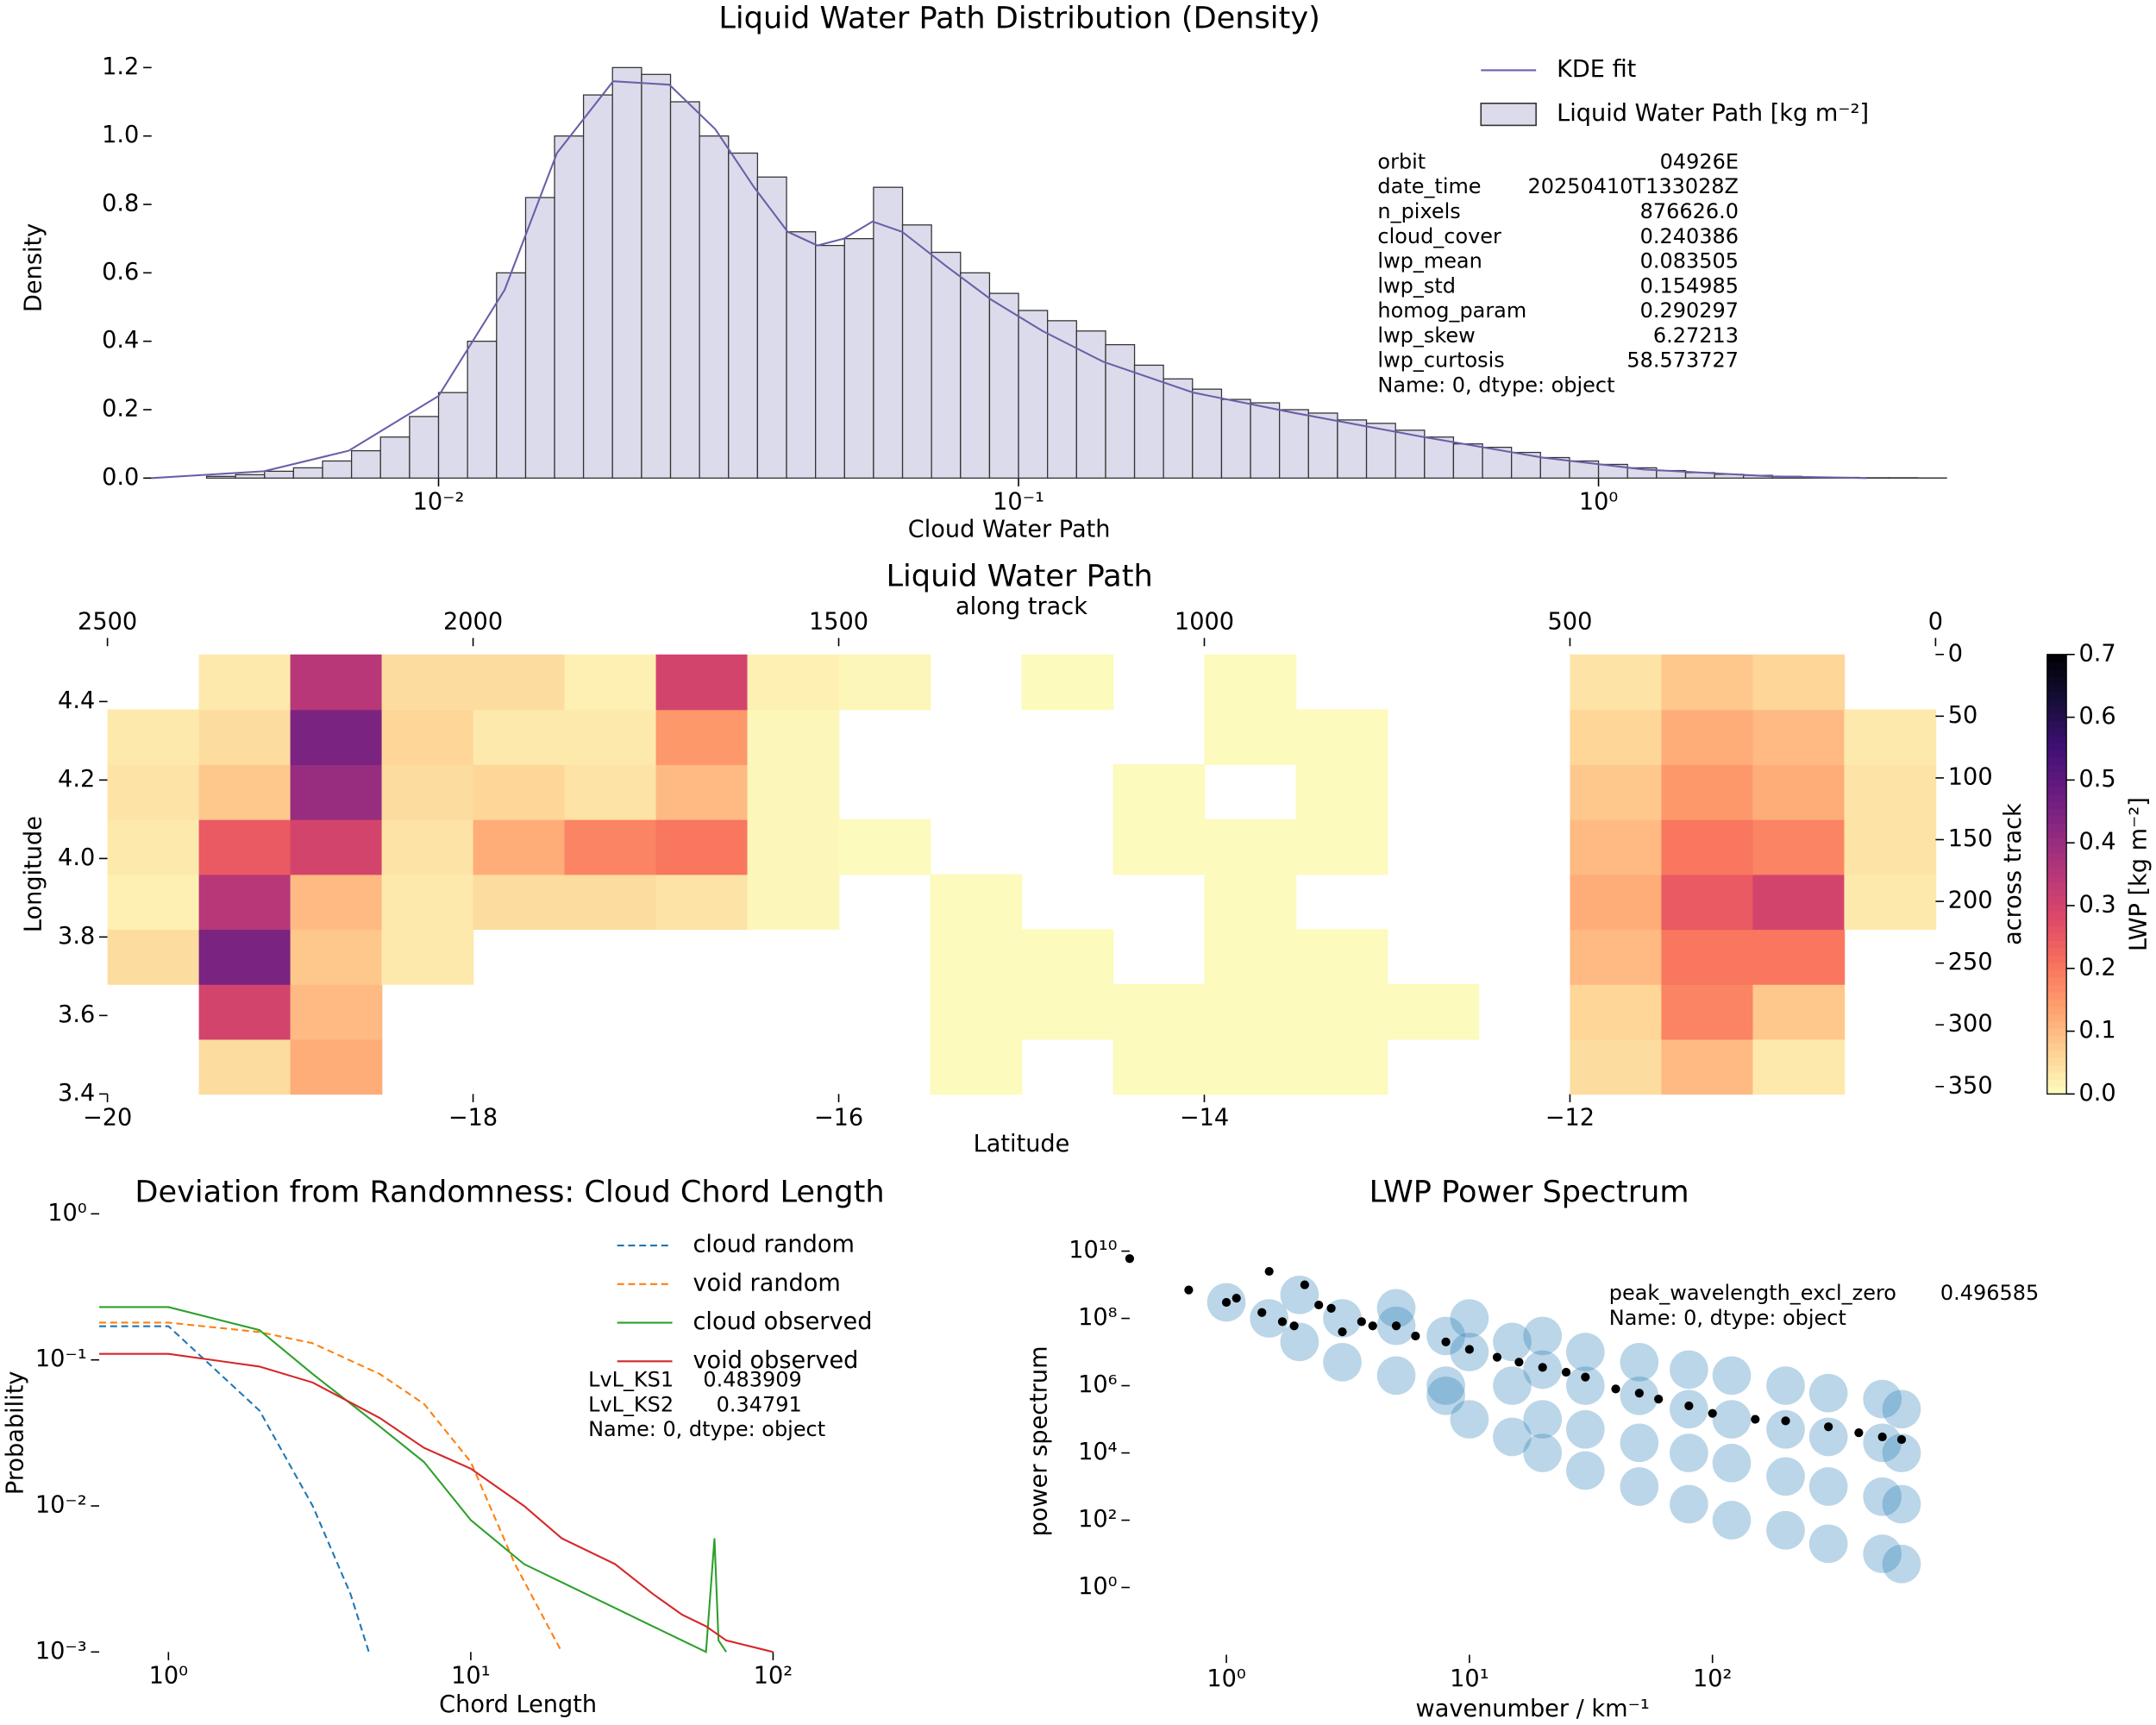 The height and width of the screenshot is (1725, 2156). What do you see at coordinates (1469, 1679) in the screenshot?
I see `x-tick-label: 10¹` at bounding box center [1469, 1679].